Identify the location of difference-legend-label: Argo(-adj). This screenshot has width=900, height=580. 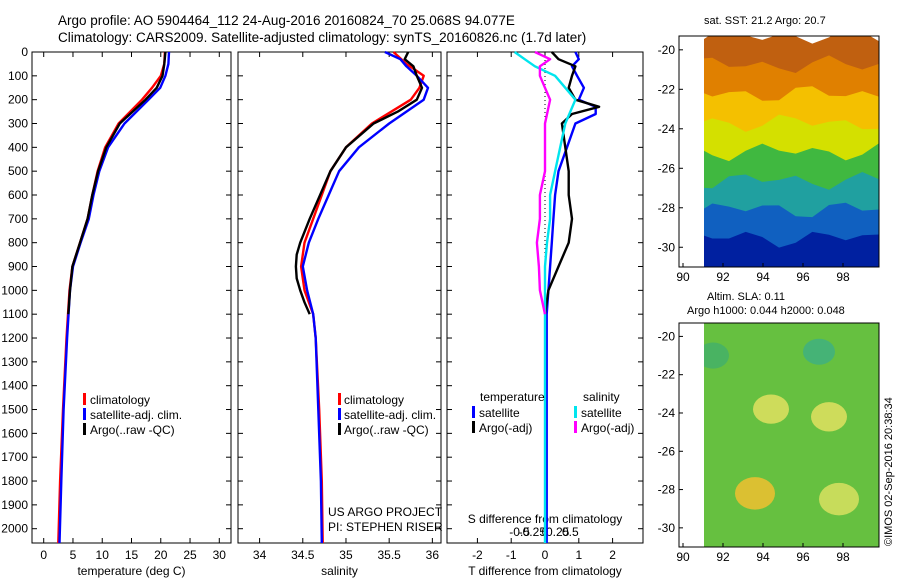
(505, 428).